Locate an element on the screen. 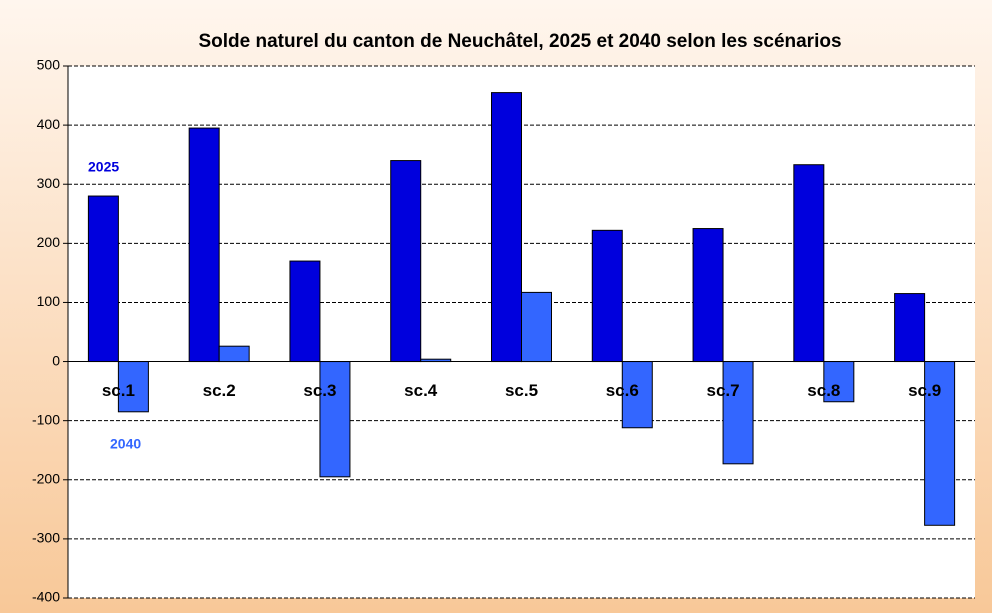 This screenshot has width=992, height=613. y-tick-label: -400 is located at coordinates (46, 597).